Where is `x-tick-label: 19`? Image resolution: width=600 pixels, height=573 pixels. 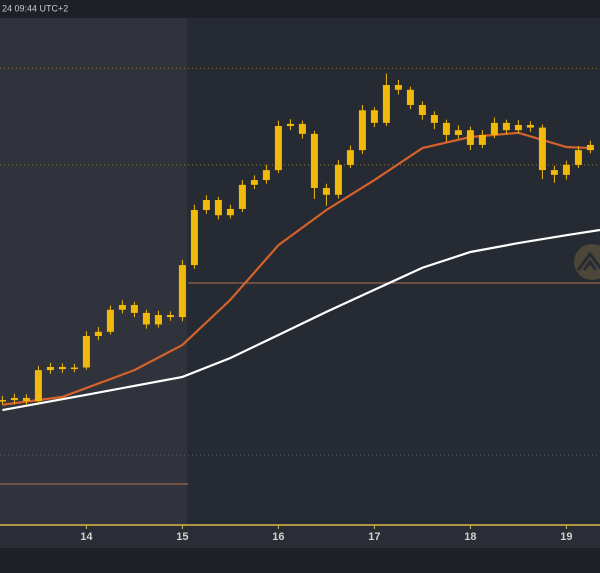 x-tick-label: 19 is located at coordinates (566, 537).